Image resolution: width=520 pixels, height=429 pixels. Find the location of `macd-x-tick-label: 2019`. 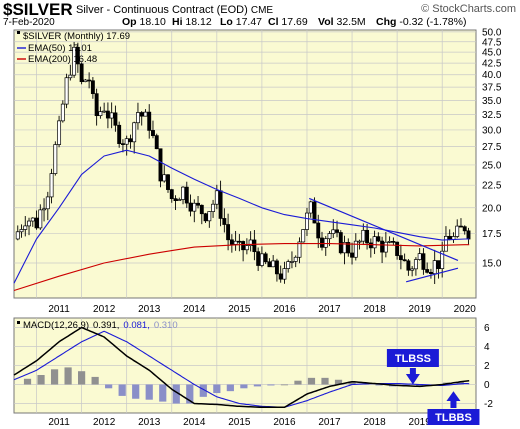

macd-x-tick-label: 2019 is located at coordinates (420, 422).